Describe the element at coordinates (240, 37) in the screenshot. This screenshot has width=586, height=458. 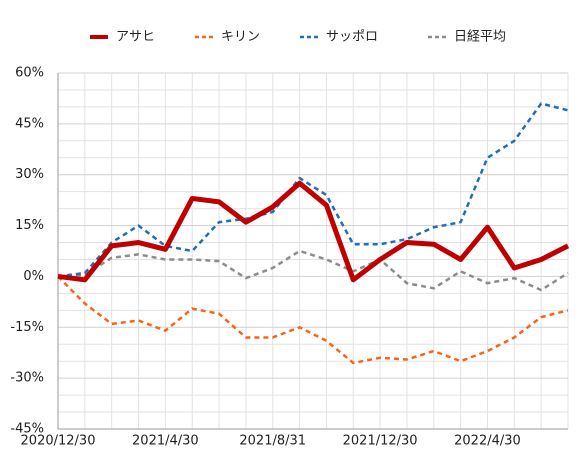
I see `legend-label: キリン` at that location.